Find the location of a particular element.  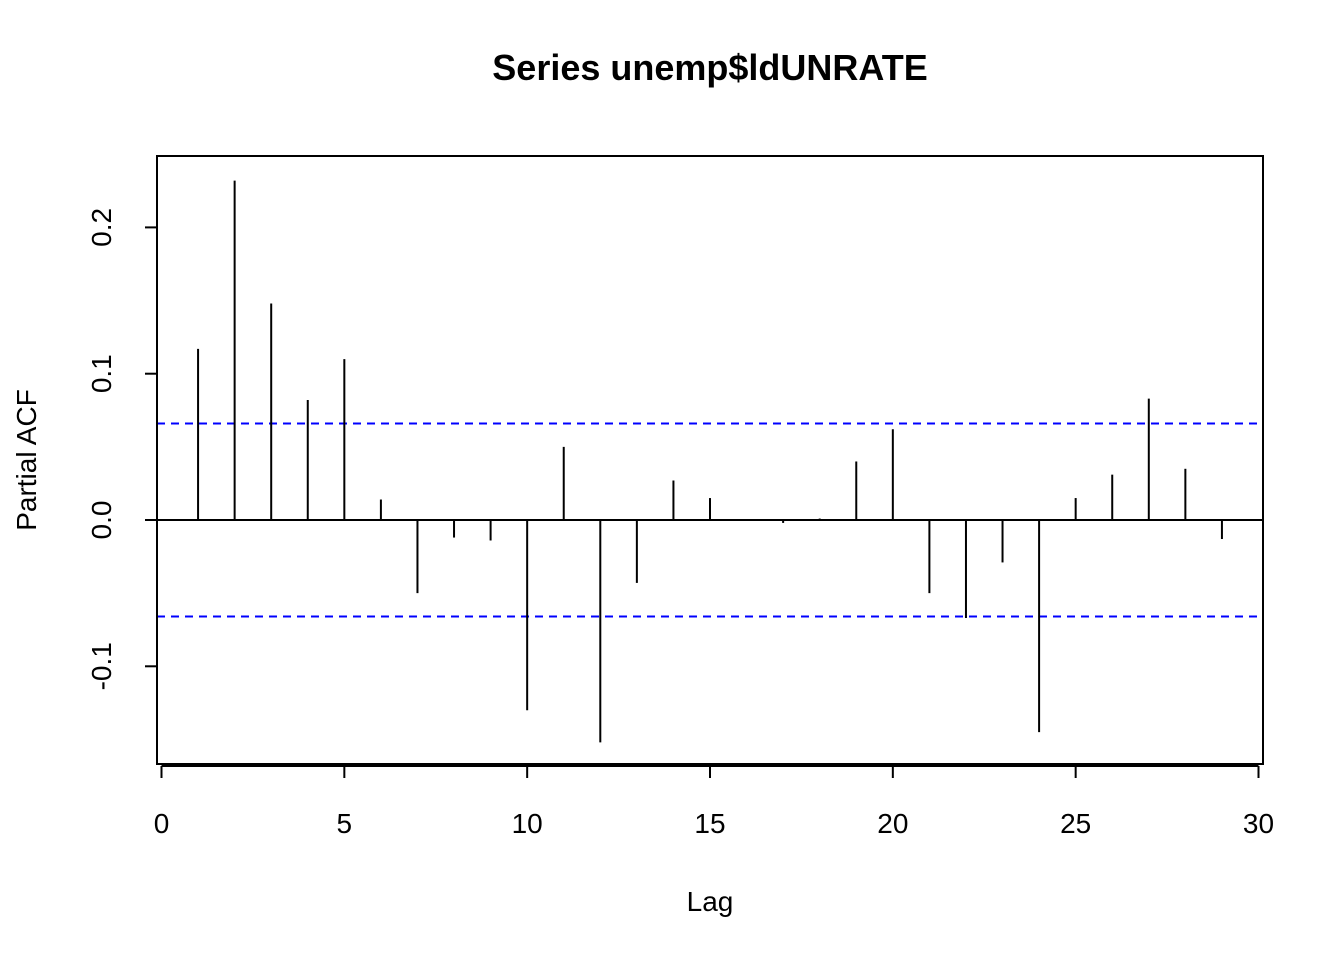

x-axis: 0 5 10 15 20 25 30 is located at coordinates (714, 802).